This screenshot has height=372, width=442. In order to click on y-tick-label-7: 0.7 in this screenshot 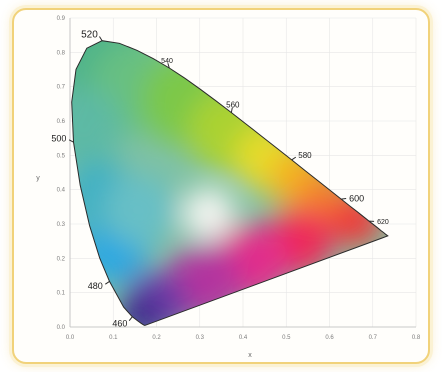, I will do `click(61, 88)`.